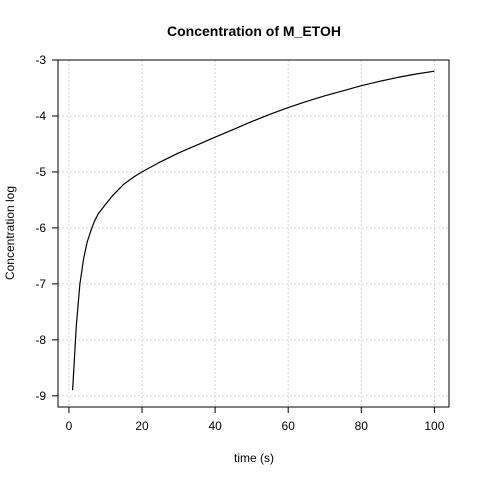  I want to click on y-axis: -9 -8 -7 -6 -5 -4 -3, so click(46, 228).